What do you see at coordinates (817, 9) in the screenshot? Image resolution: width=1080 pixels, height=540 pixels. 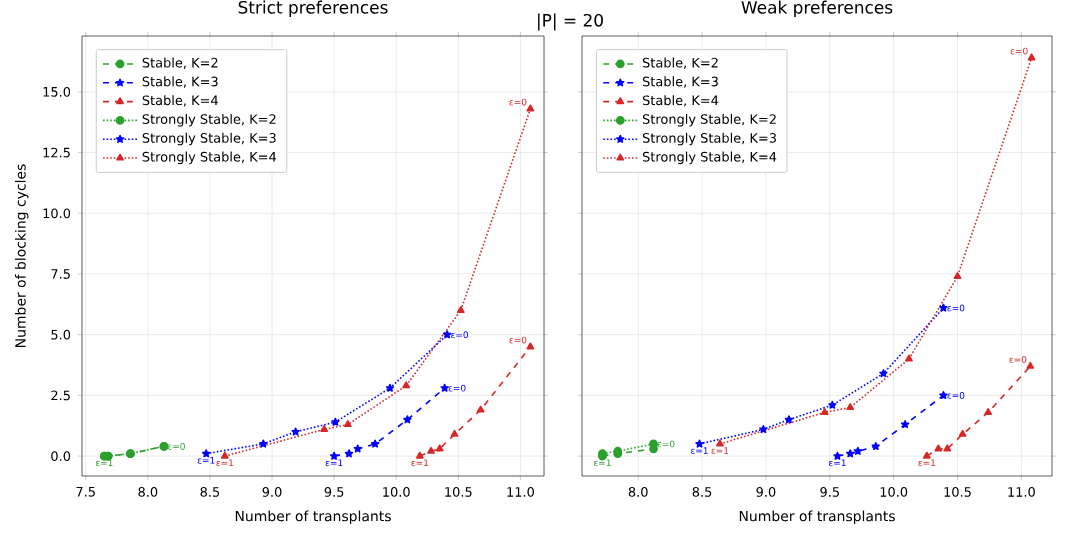 I see `chart-title: Weak preferences` at bounding box center [817, 9].